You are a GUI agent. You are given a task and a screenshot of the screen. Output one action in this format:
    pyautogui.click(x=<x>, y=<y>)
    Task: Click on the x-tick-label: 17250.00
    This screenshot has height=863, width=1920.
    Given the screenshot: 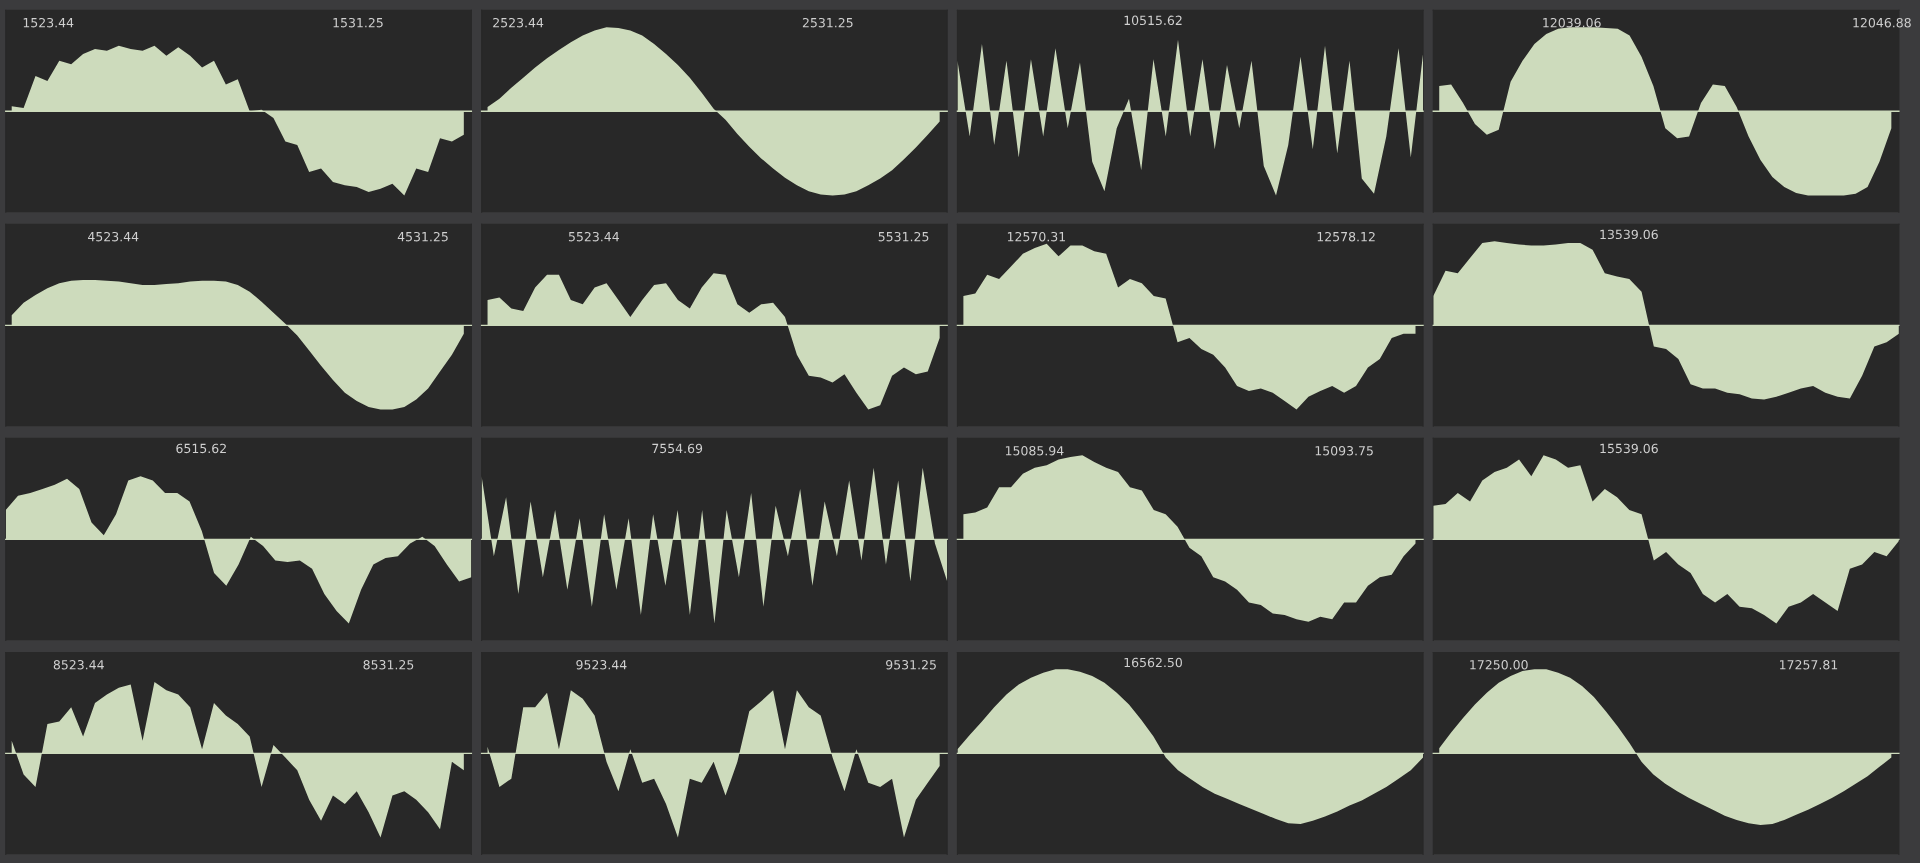 What is the action you would take?
    pyautogui.click(x=1499, y=665)
    